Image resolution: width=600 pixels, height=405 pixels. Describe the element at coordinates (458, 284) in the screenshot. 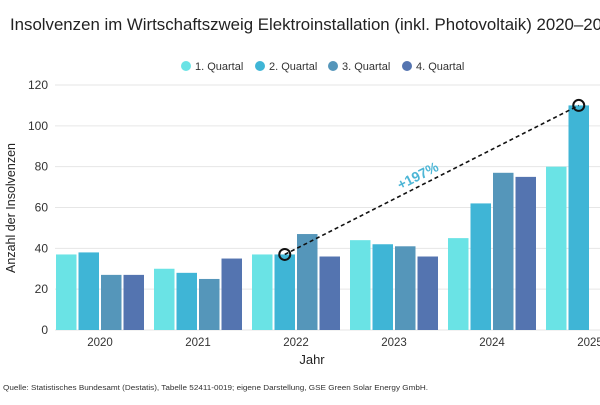

I see `bar-2024-q1` at that location.